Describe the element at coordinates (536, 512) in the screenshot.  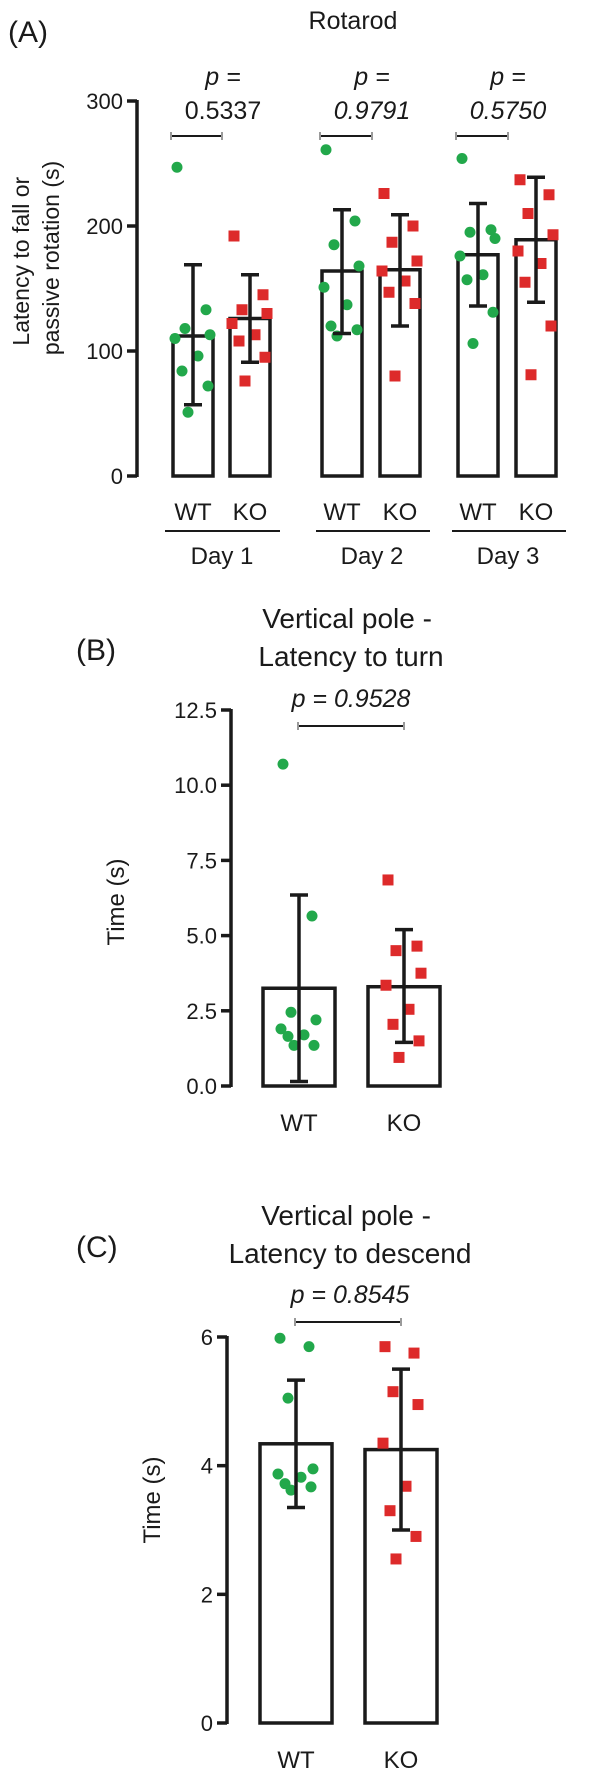
I see `panel-a-x-label-day3-ko: KO` at that location.